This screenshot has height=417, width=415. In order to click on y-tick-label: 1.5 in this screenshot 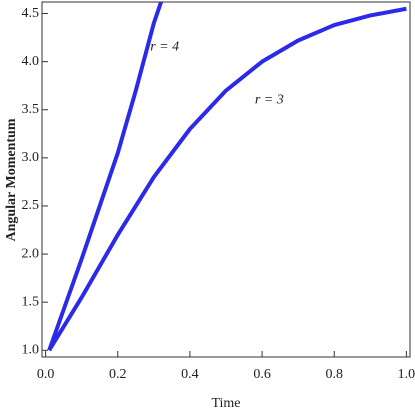, I will do `click(31, 301)`.